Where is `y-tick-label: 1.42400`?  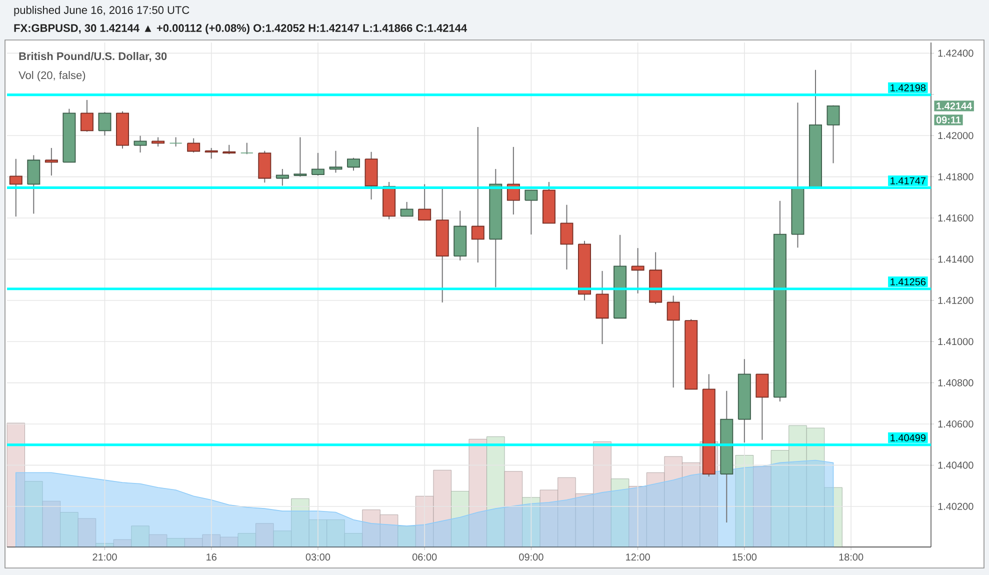
y-tick-label: 1.42400 is located at coordinates (956, 53).